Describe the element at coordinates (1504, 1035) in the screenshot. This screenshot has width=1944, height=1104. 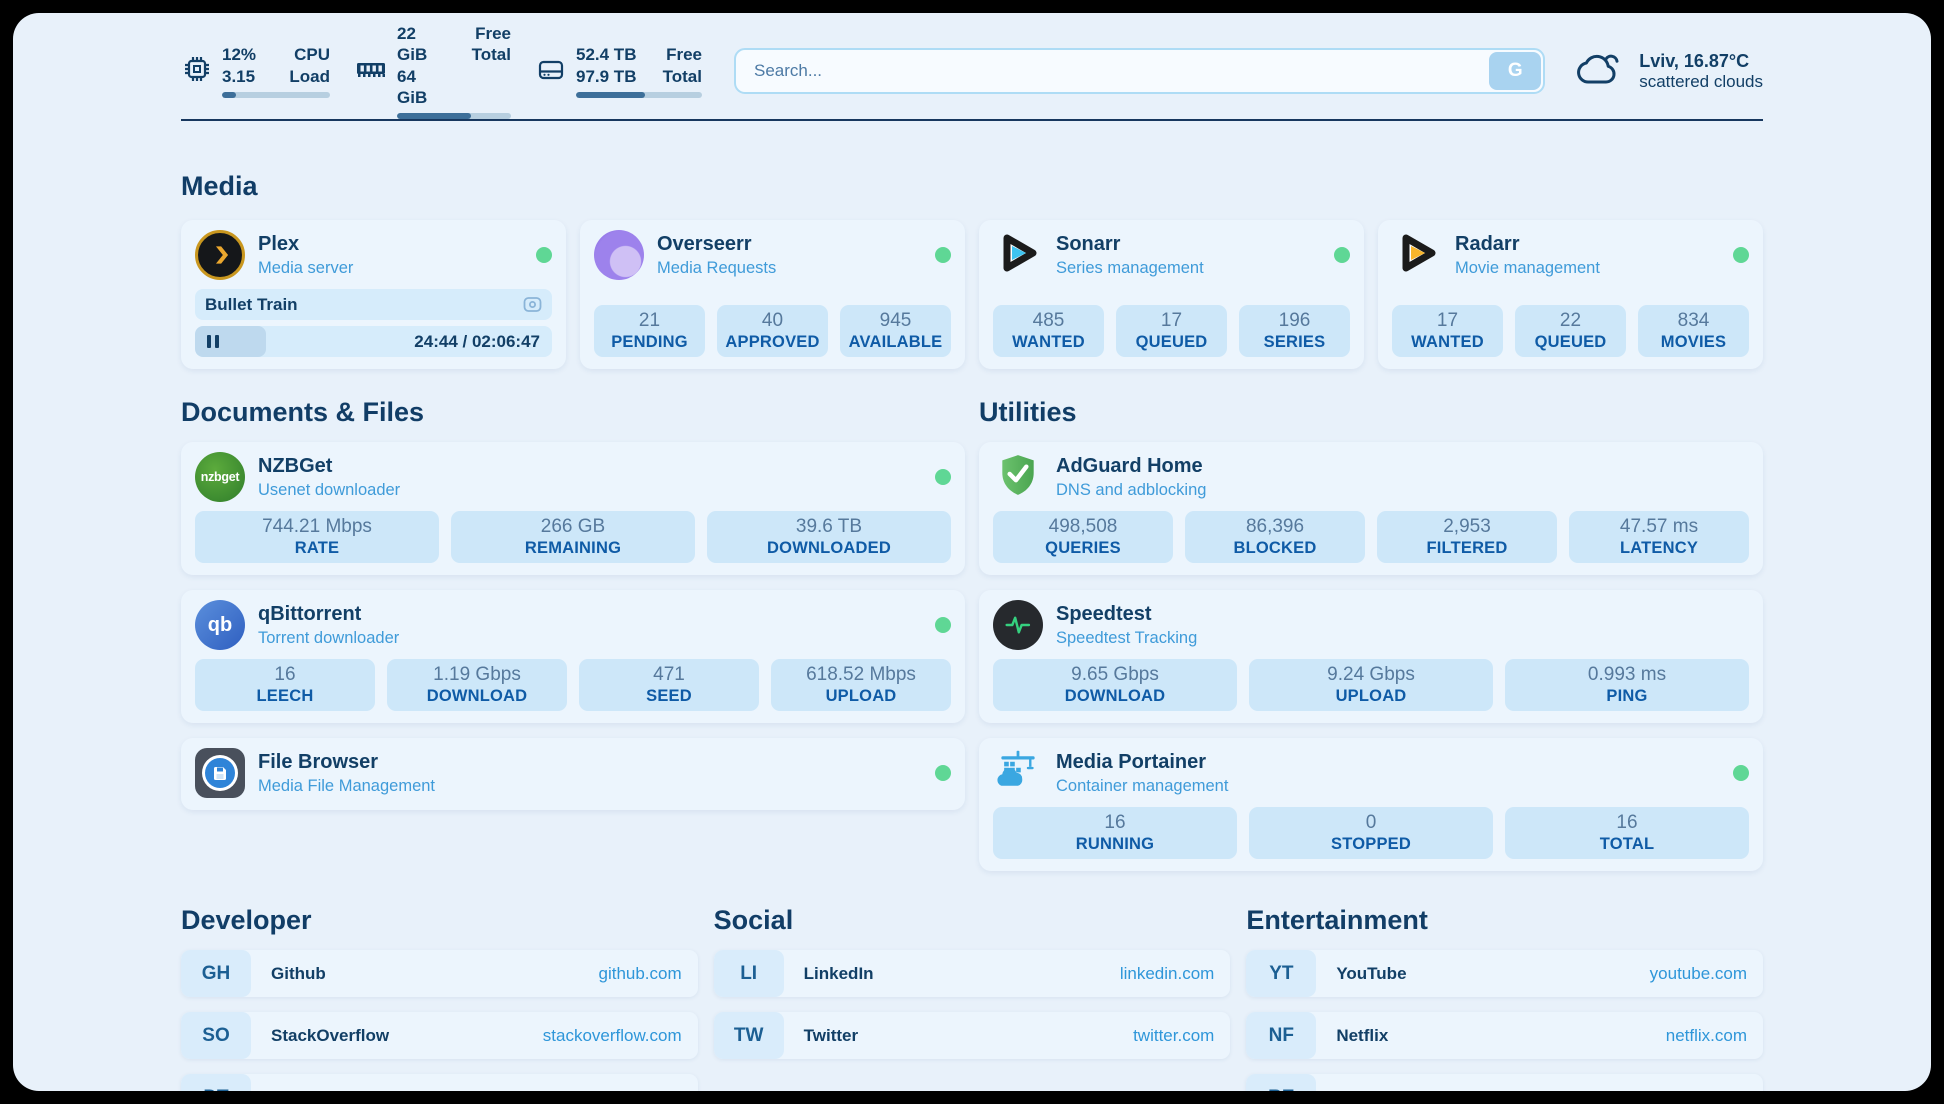
I see `link-netflix: NF Netflix netflix.com` at that location.